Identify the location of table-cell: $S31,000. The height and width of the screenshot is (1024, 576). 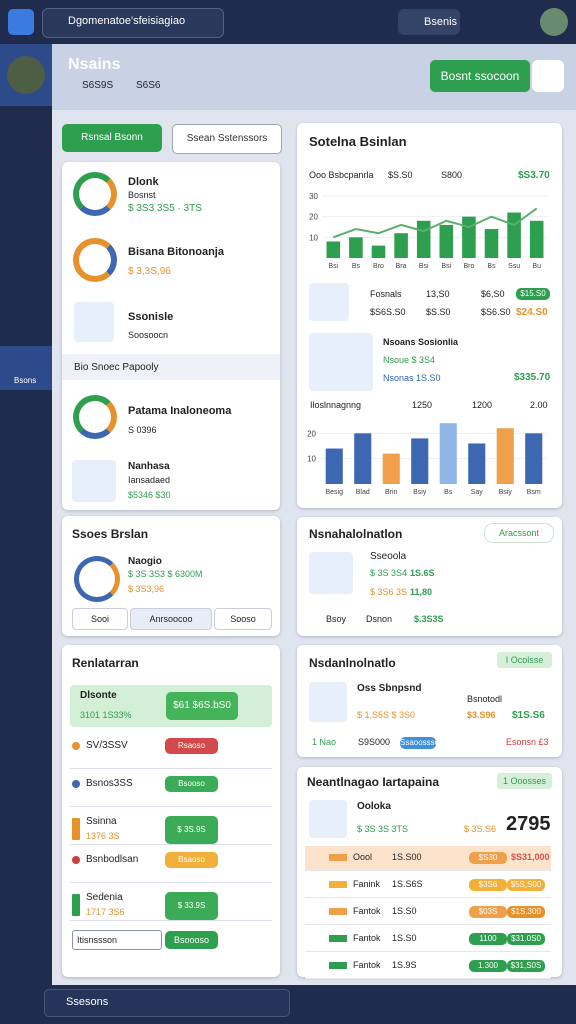
(530, 857).